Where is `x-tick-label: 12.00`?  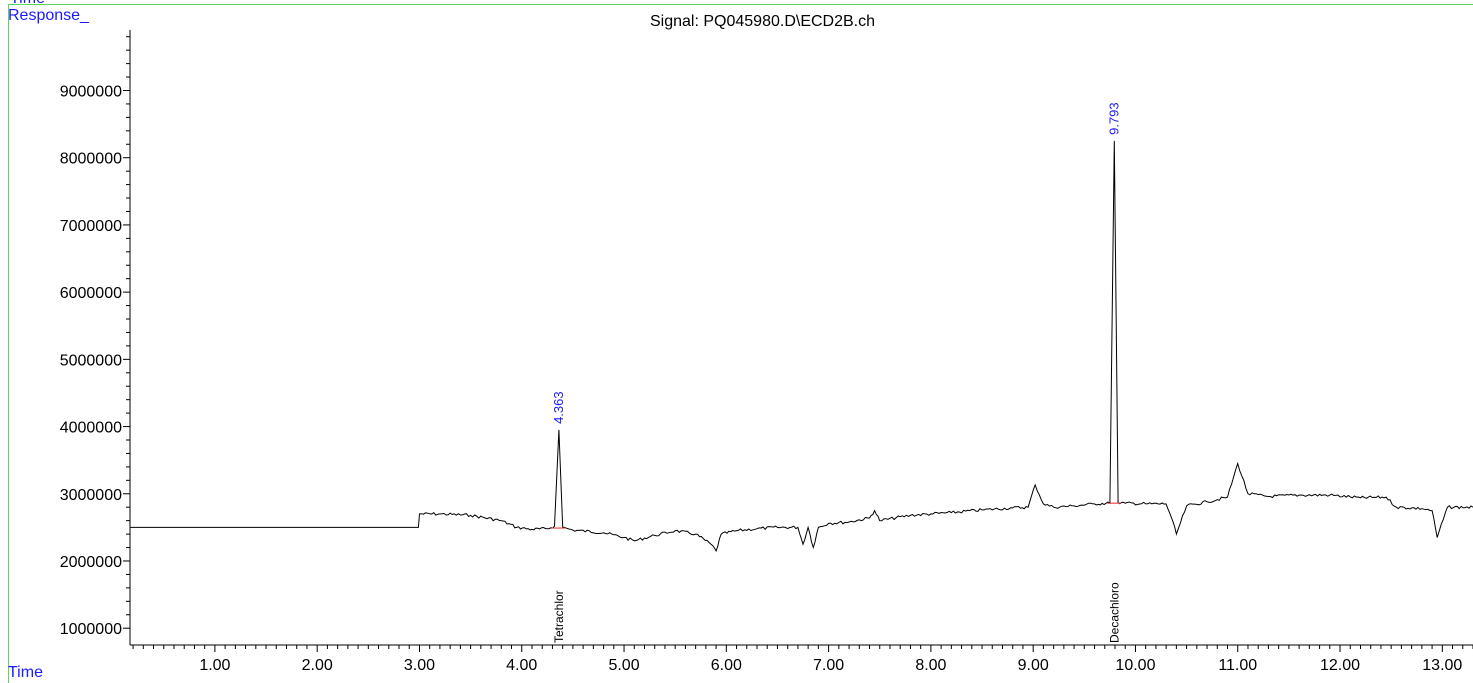
x-tick-label: 12.00 is located at coordinates (1340, 665).